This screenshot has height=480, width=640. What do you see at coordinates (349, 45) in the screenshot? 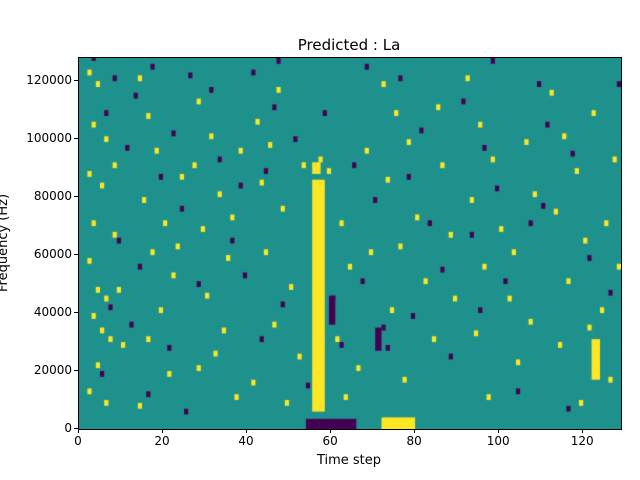
I see `chart-title: Predicted : La` at bounding box center [349, 45].